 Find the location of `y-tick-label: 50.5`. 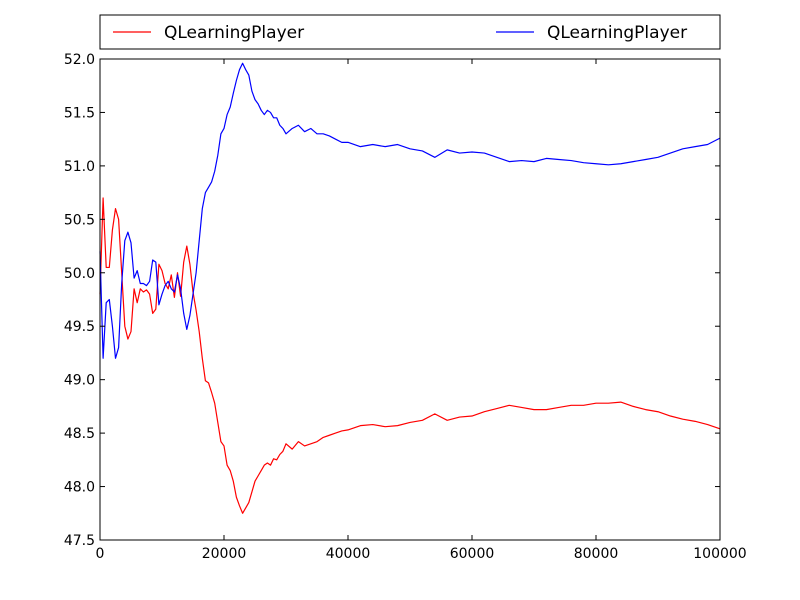

y-tick-label: 50.5 is located at coordinates (79, 220).